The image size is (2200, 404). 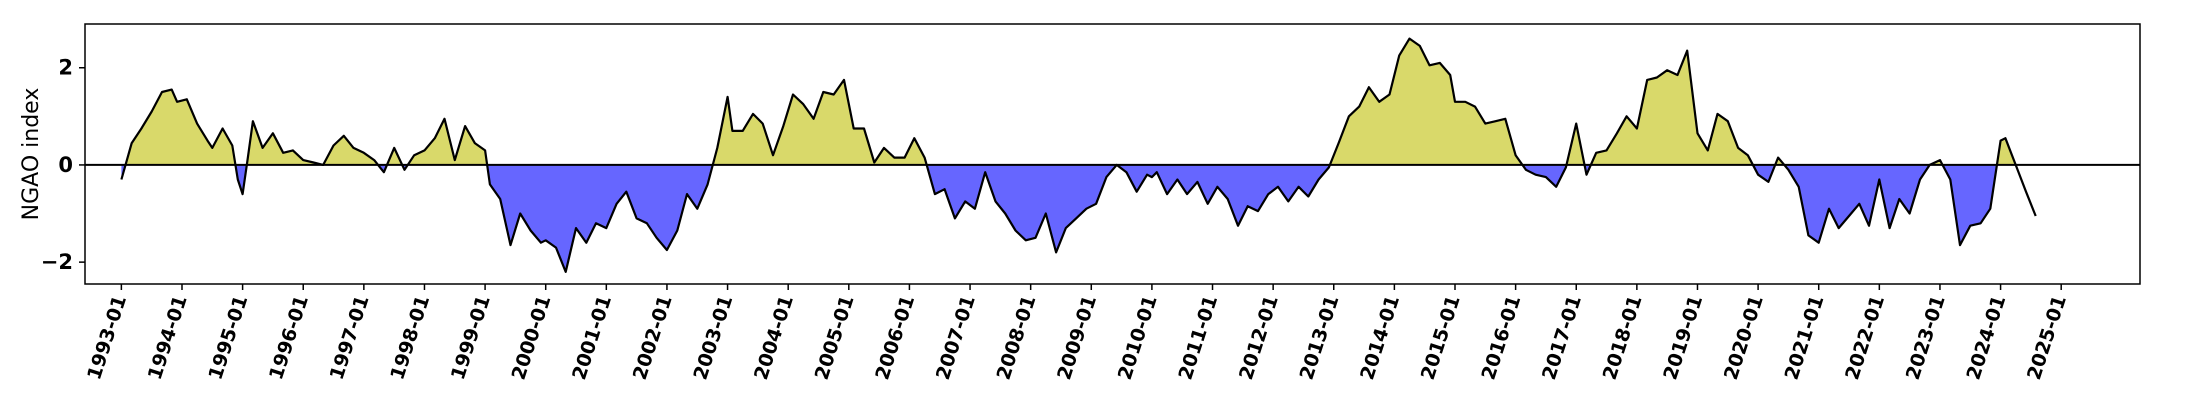 What do you see at coordinates (1077, 338) in the screenshot?
I see `x-tick-label: 2009-01` at bounding box center [1077, 338].